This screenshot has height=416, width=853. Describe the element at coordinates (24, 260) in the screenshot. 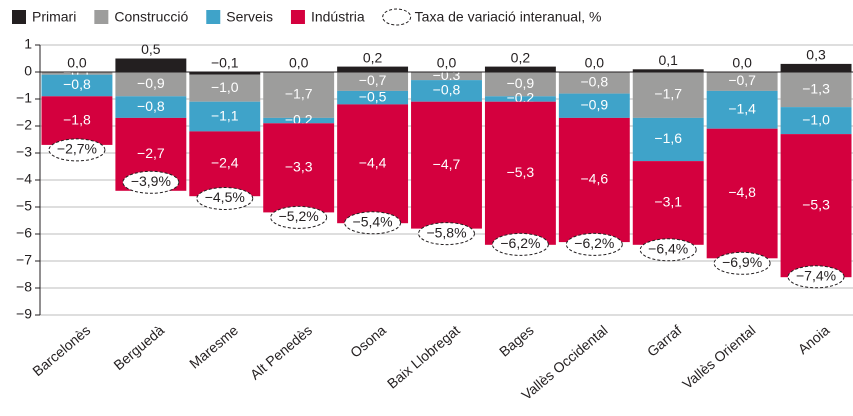

I see `y-tick-label: −7` at that location.